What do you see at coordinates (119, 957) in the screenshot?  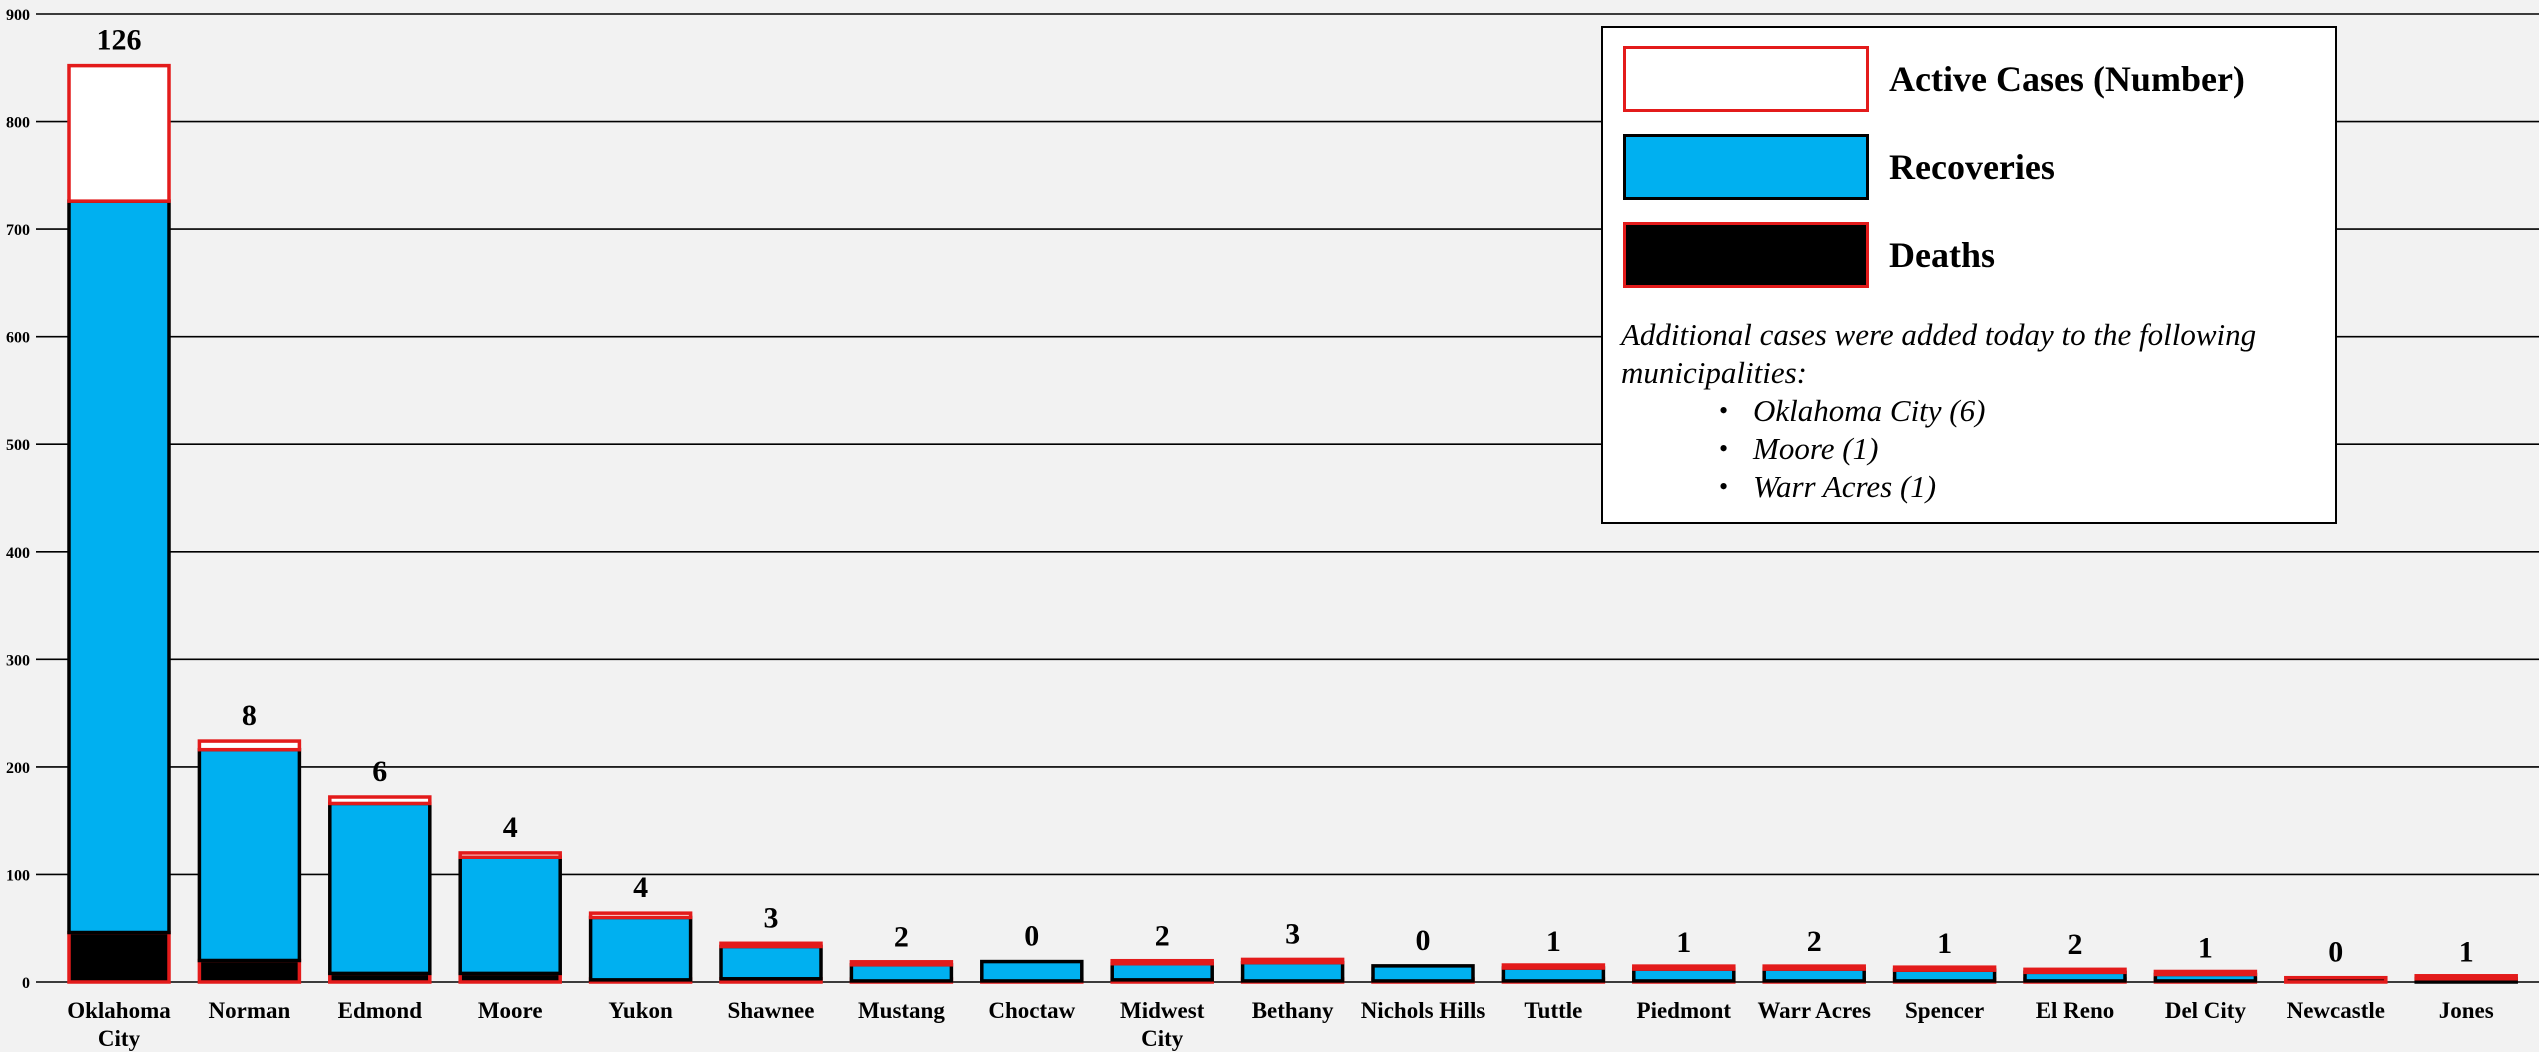 I see `bar-deaths-oklahoma-city` at bounding box center [119, 957].